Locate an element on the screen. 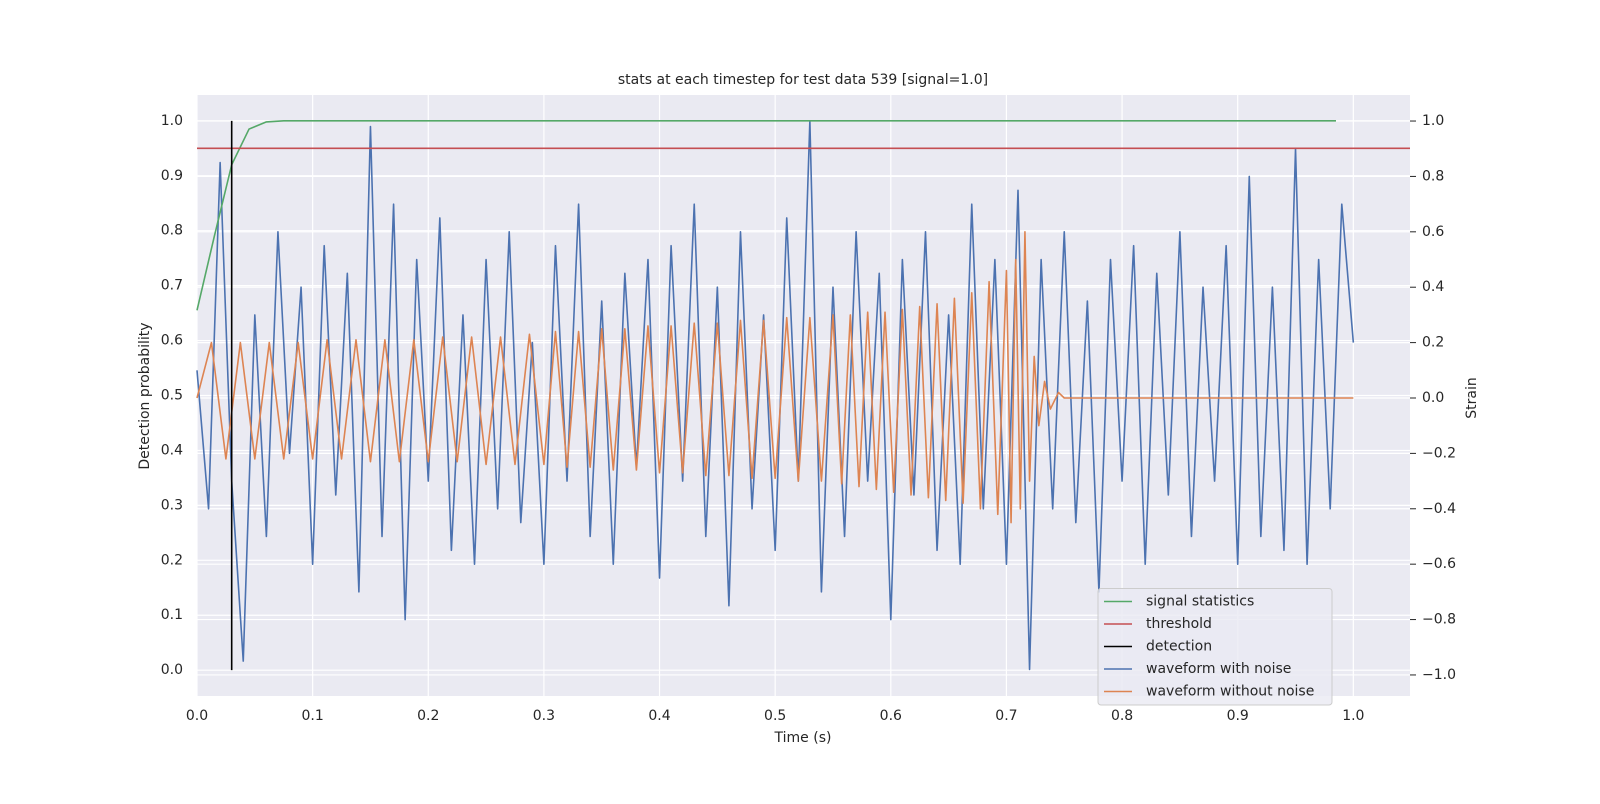 This screenshot has height=804, width=1600. legend-box is located at coordinates (1215, 647).